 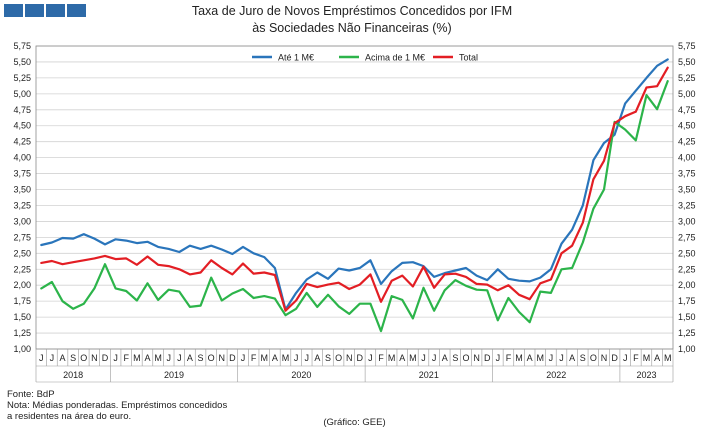 I want to click on legend-label: Até 1 M€, so click(x=296, y=58).